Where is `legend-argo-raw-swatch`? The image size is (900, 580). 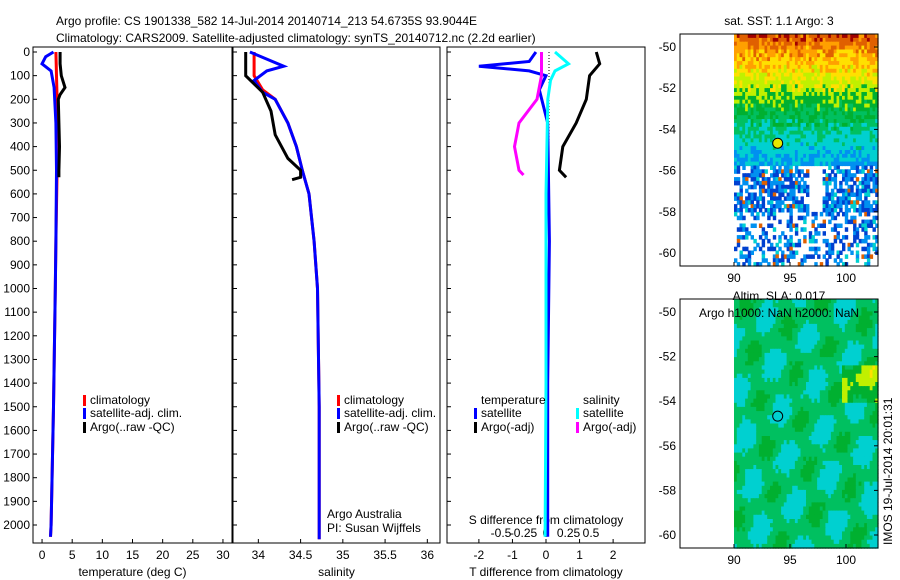 legend-argo-raw-swatch is located at coordinates (338, 427).